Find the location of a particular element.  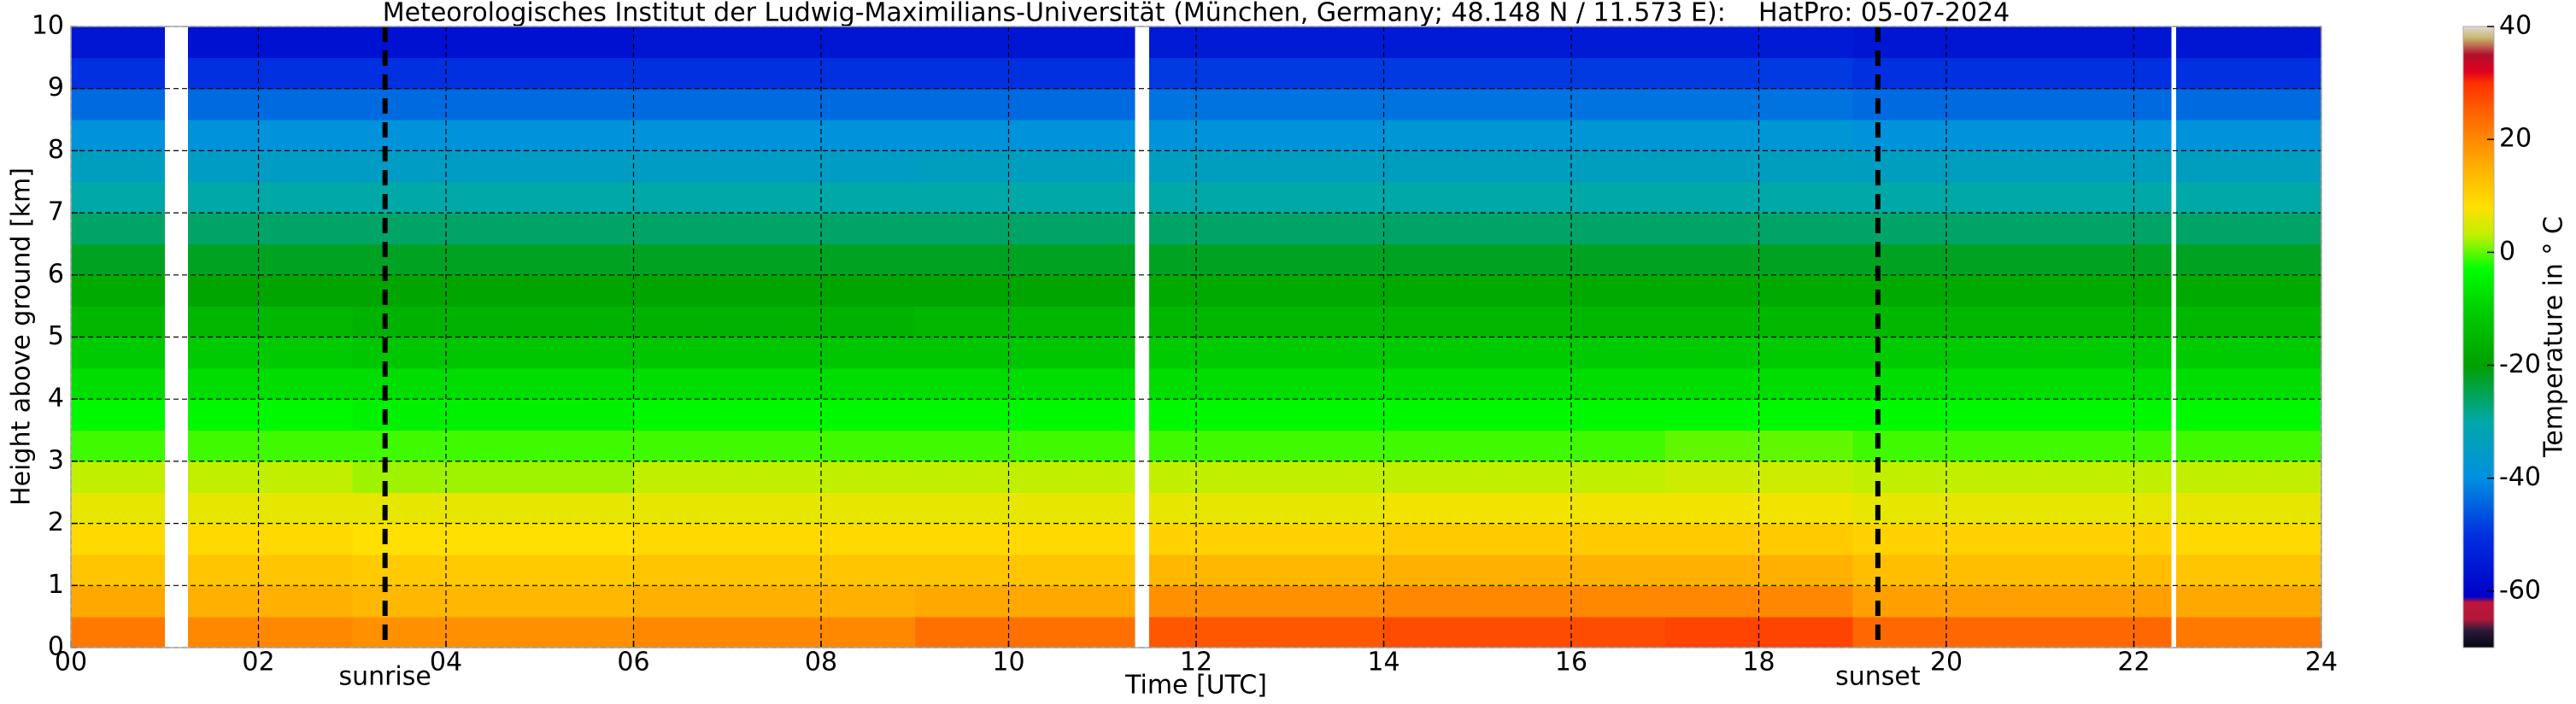

colorbar-label: Temperature in ° C is located at coordinates (2554, 337).